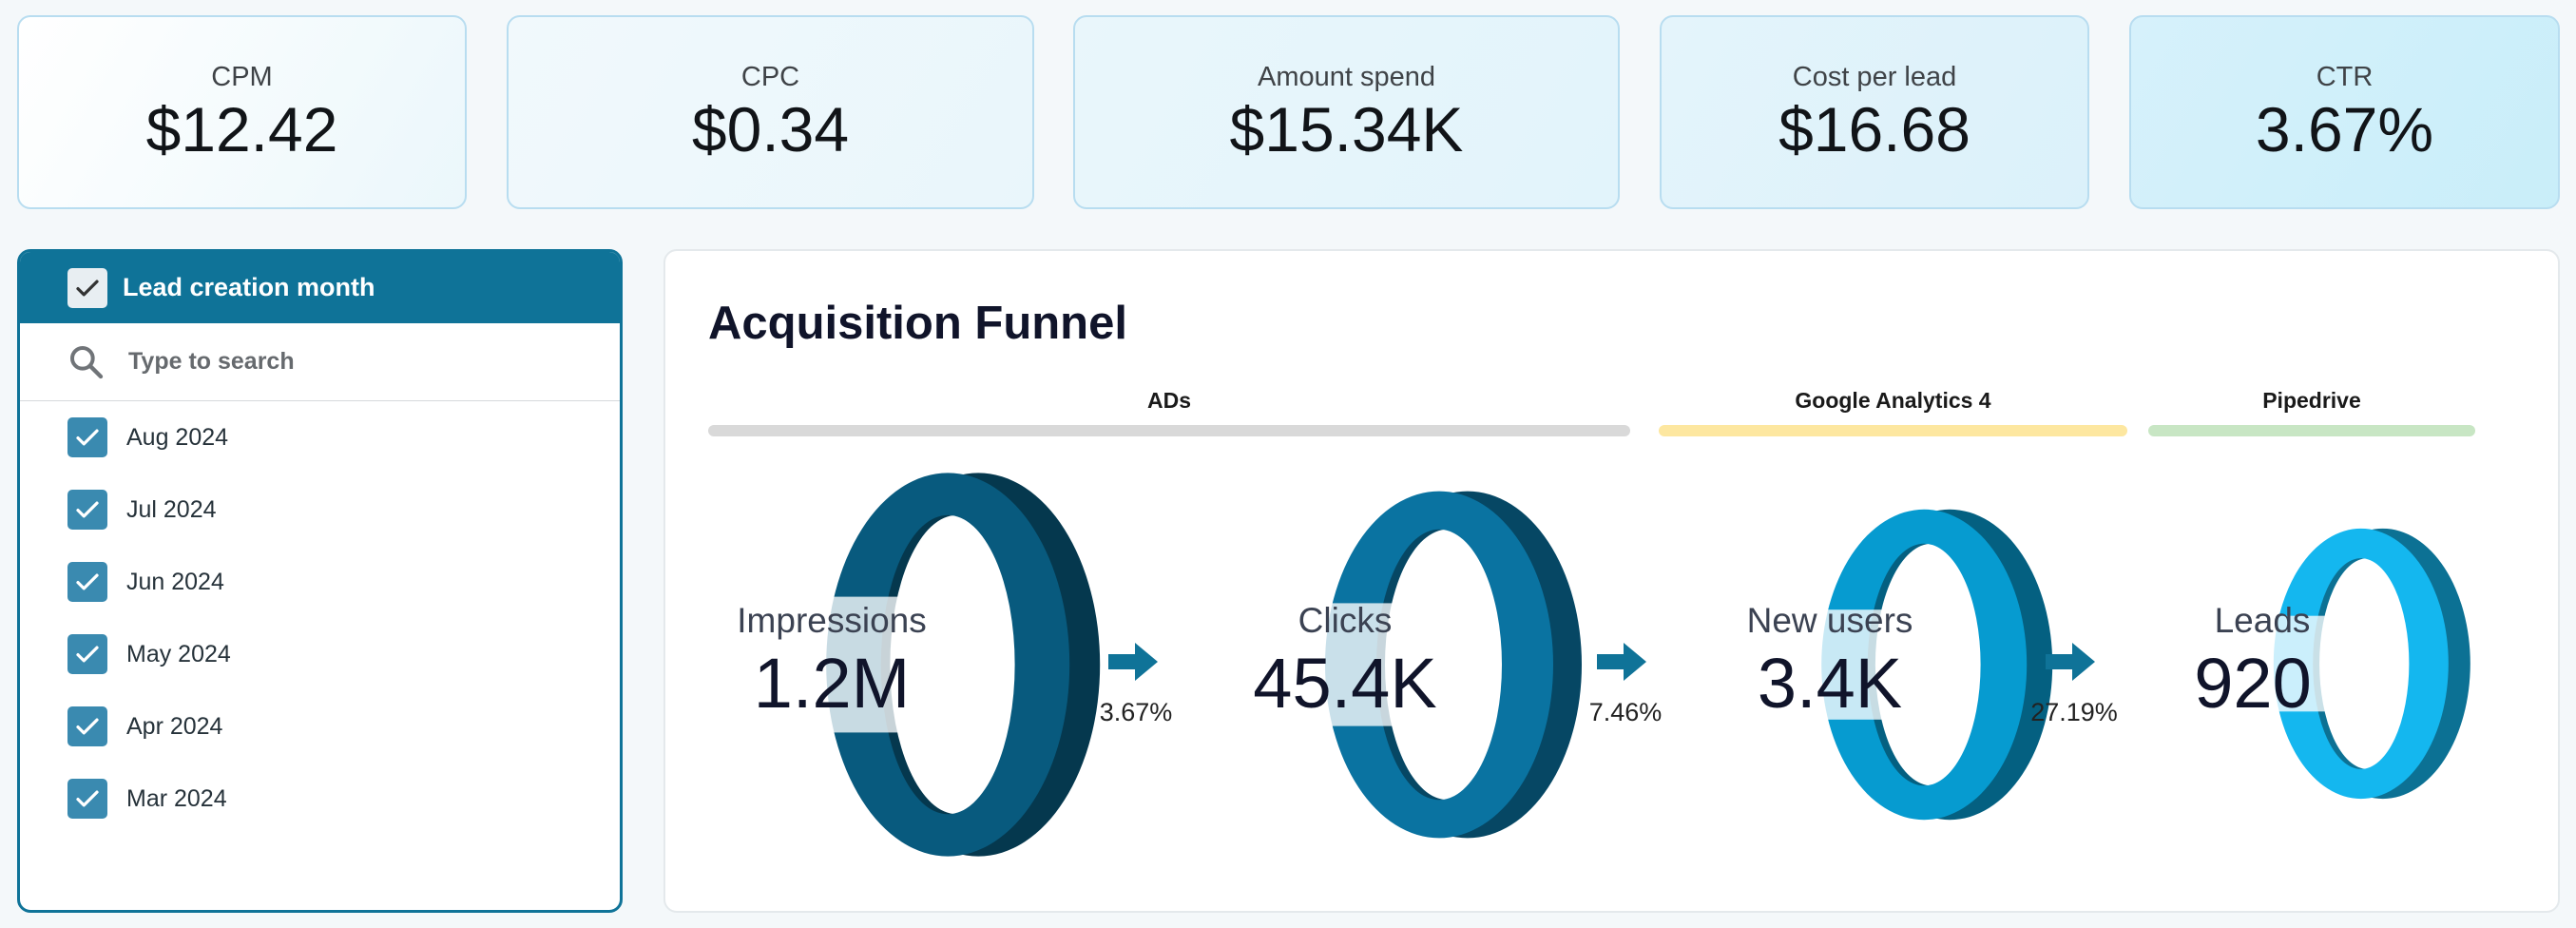 The image size is (2576, 928). I want to click on conversion-rate: 27.19%, so click(2074, 712).